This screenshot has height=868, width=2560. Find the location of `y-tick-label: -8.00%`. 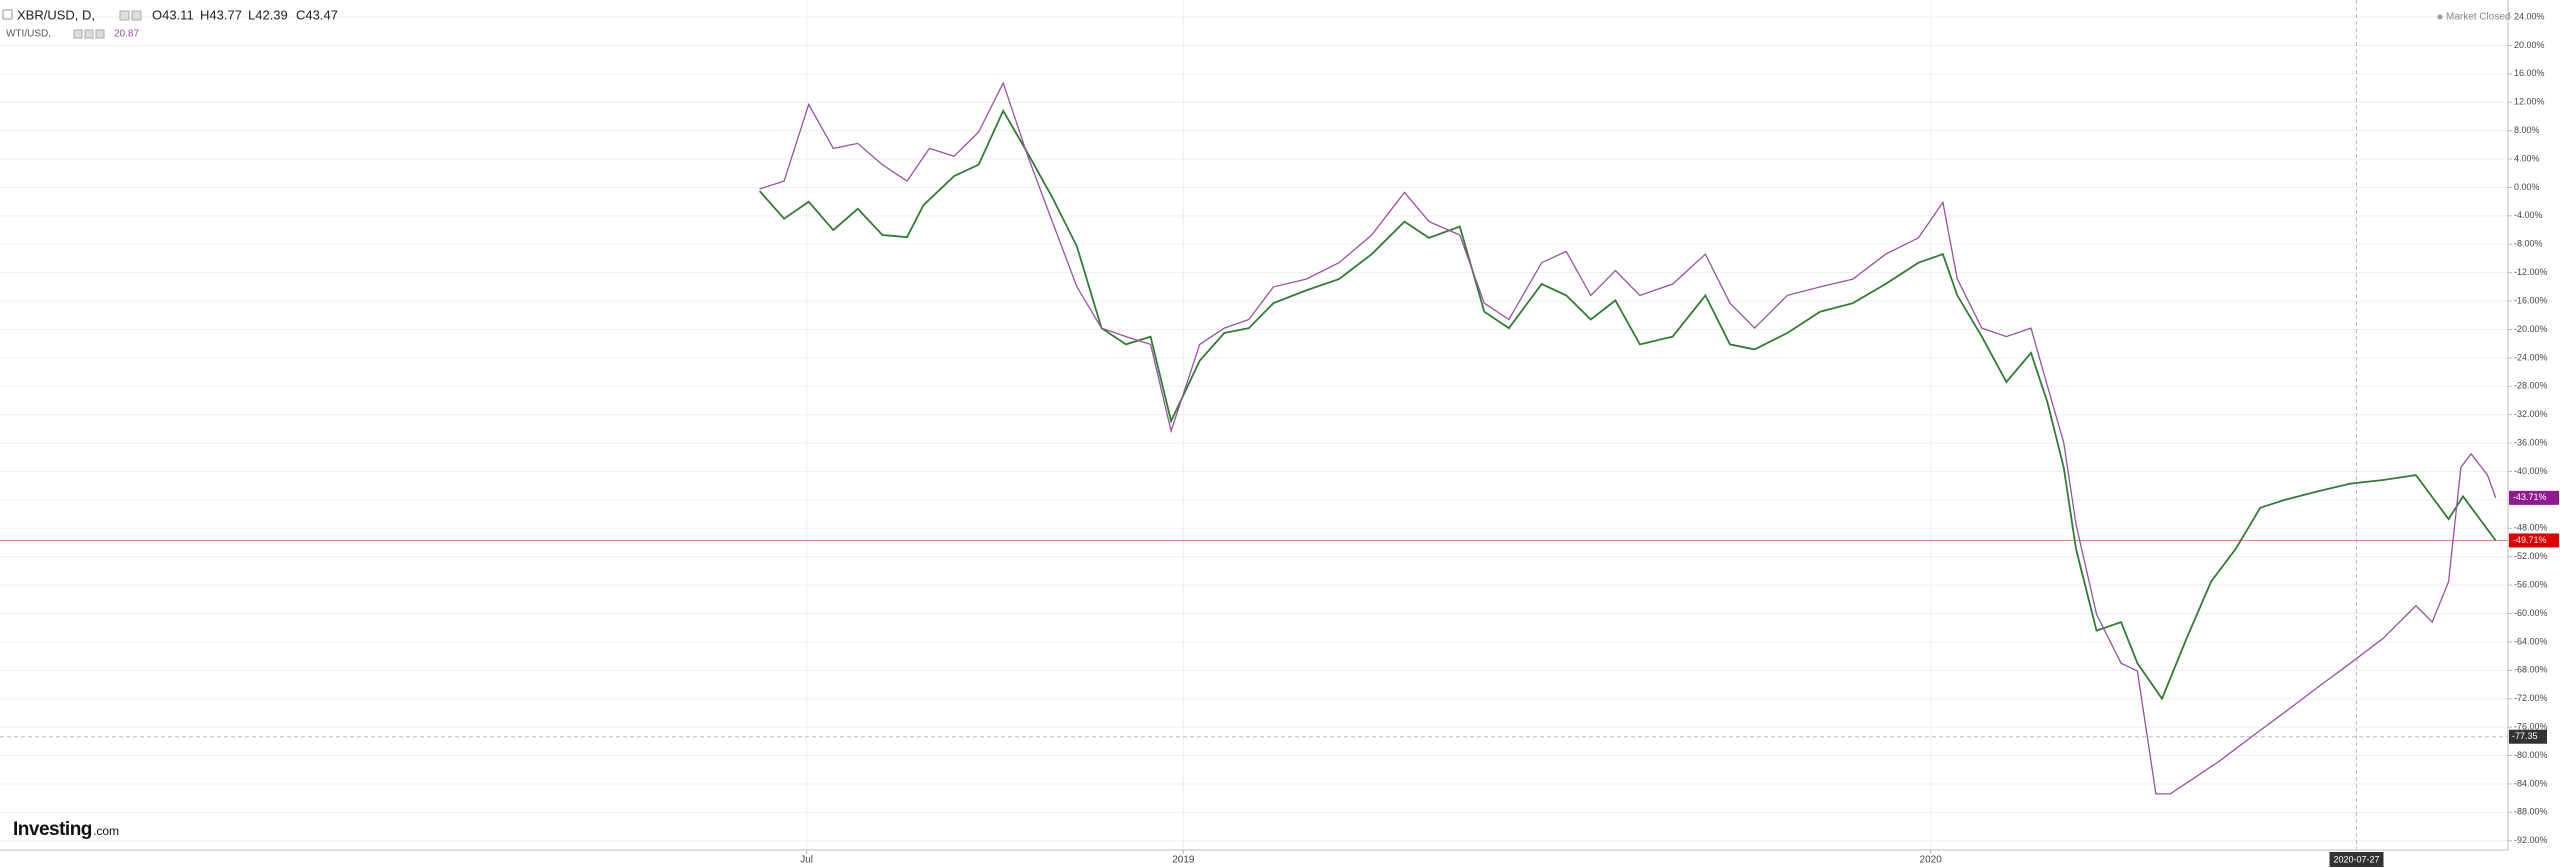

y-tick-label: -8.00% is located at coordinates (2528, 244).